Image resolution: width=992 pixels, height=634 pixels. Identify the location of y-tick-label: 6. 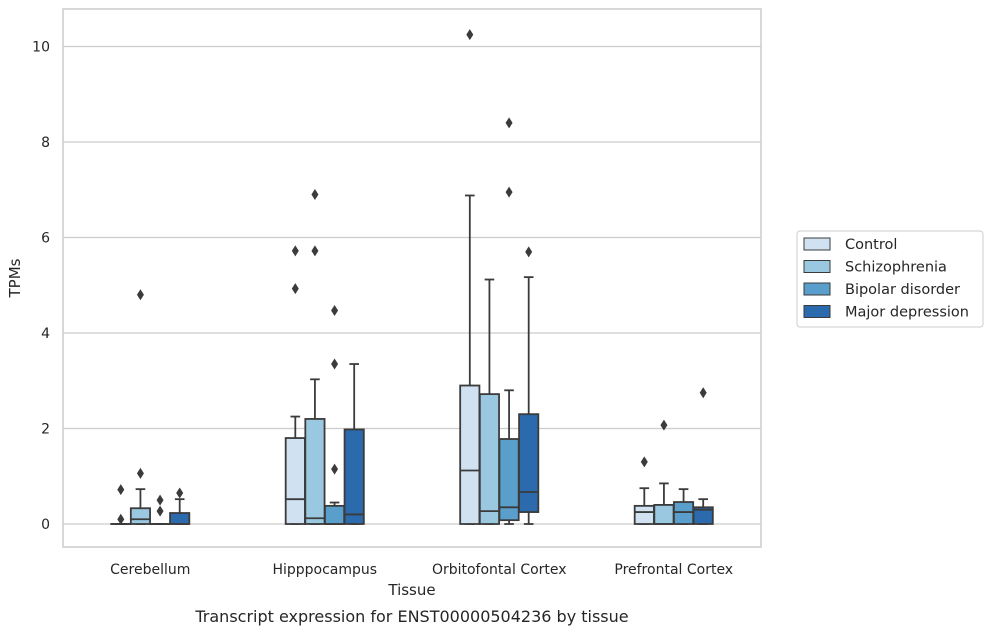
(45, 239).